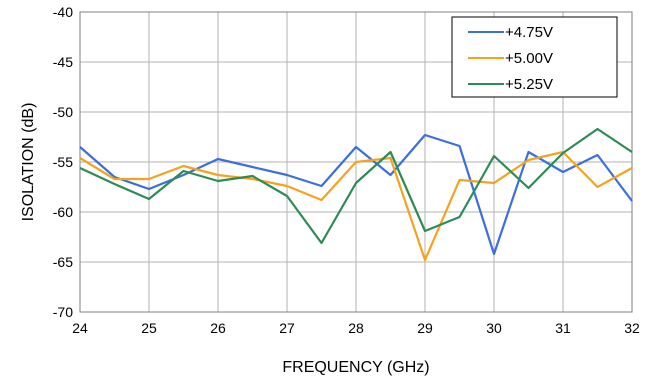  What do you see at coordinates (63, 62) in the screenshot?
I see `y-tick-label: -45` at bounding box center [63, 62].